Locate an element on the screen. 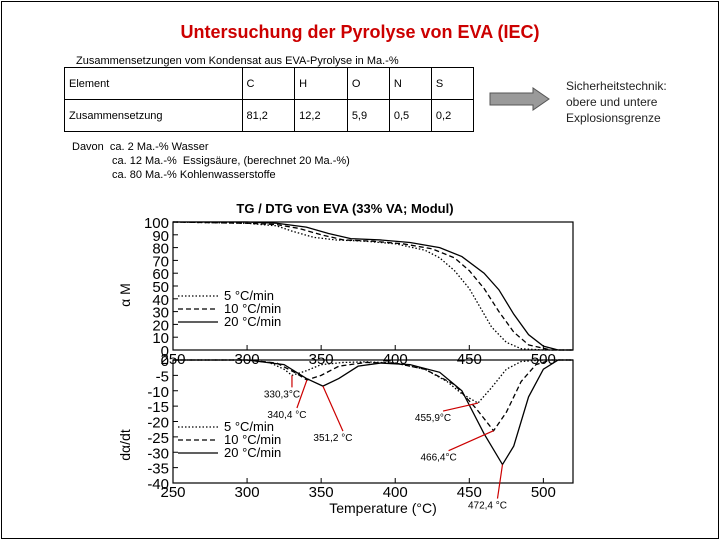 The height and width of the screenshot is (540, 720). annotation-label: 340,4 °C is located at coordinates (286, 415).